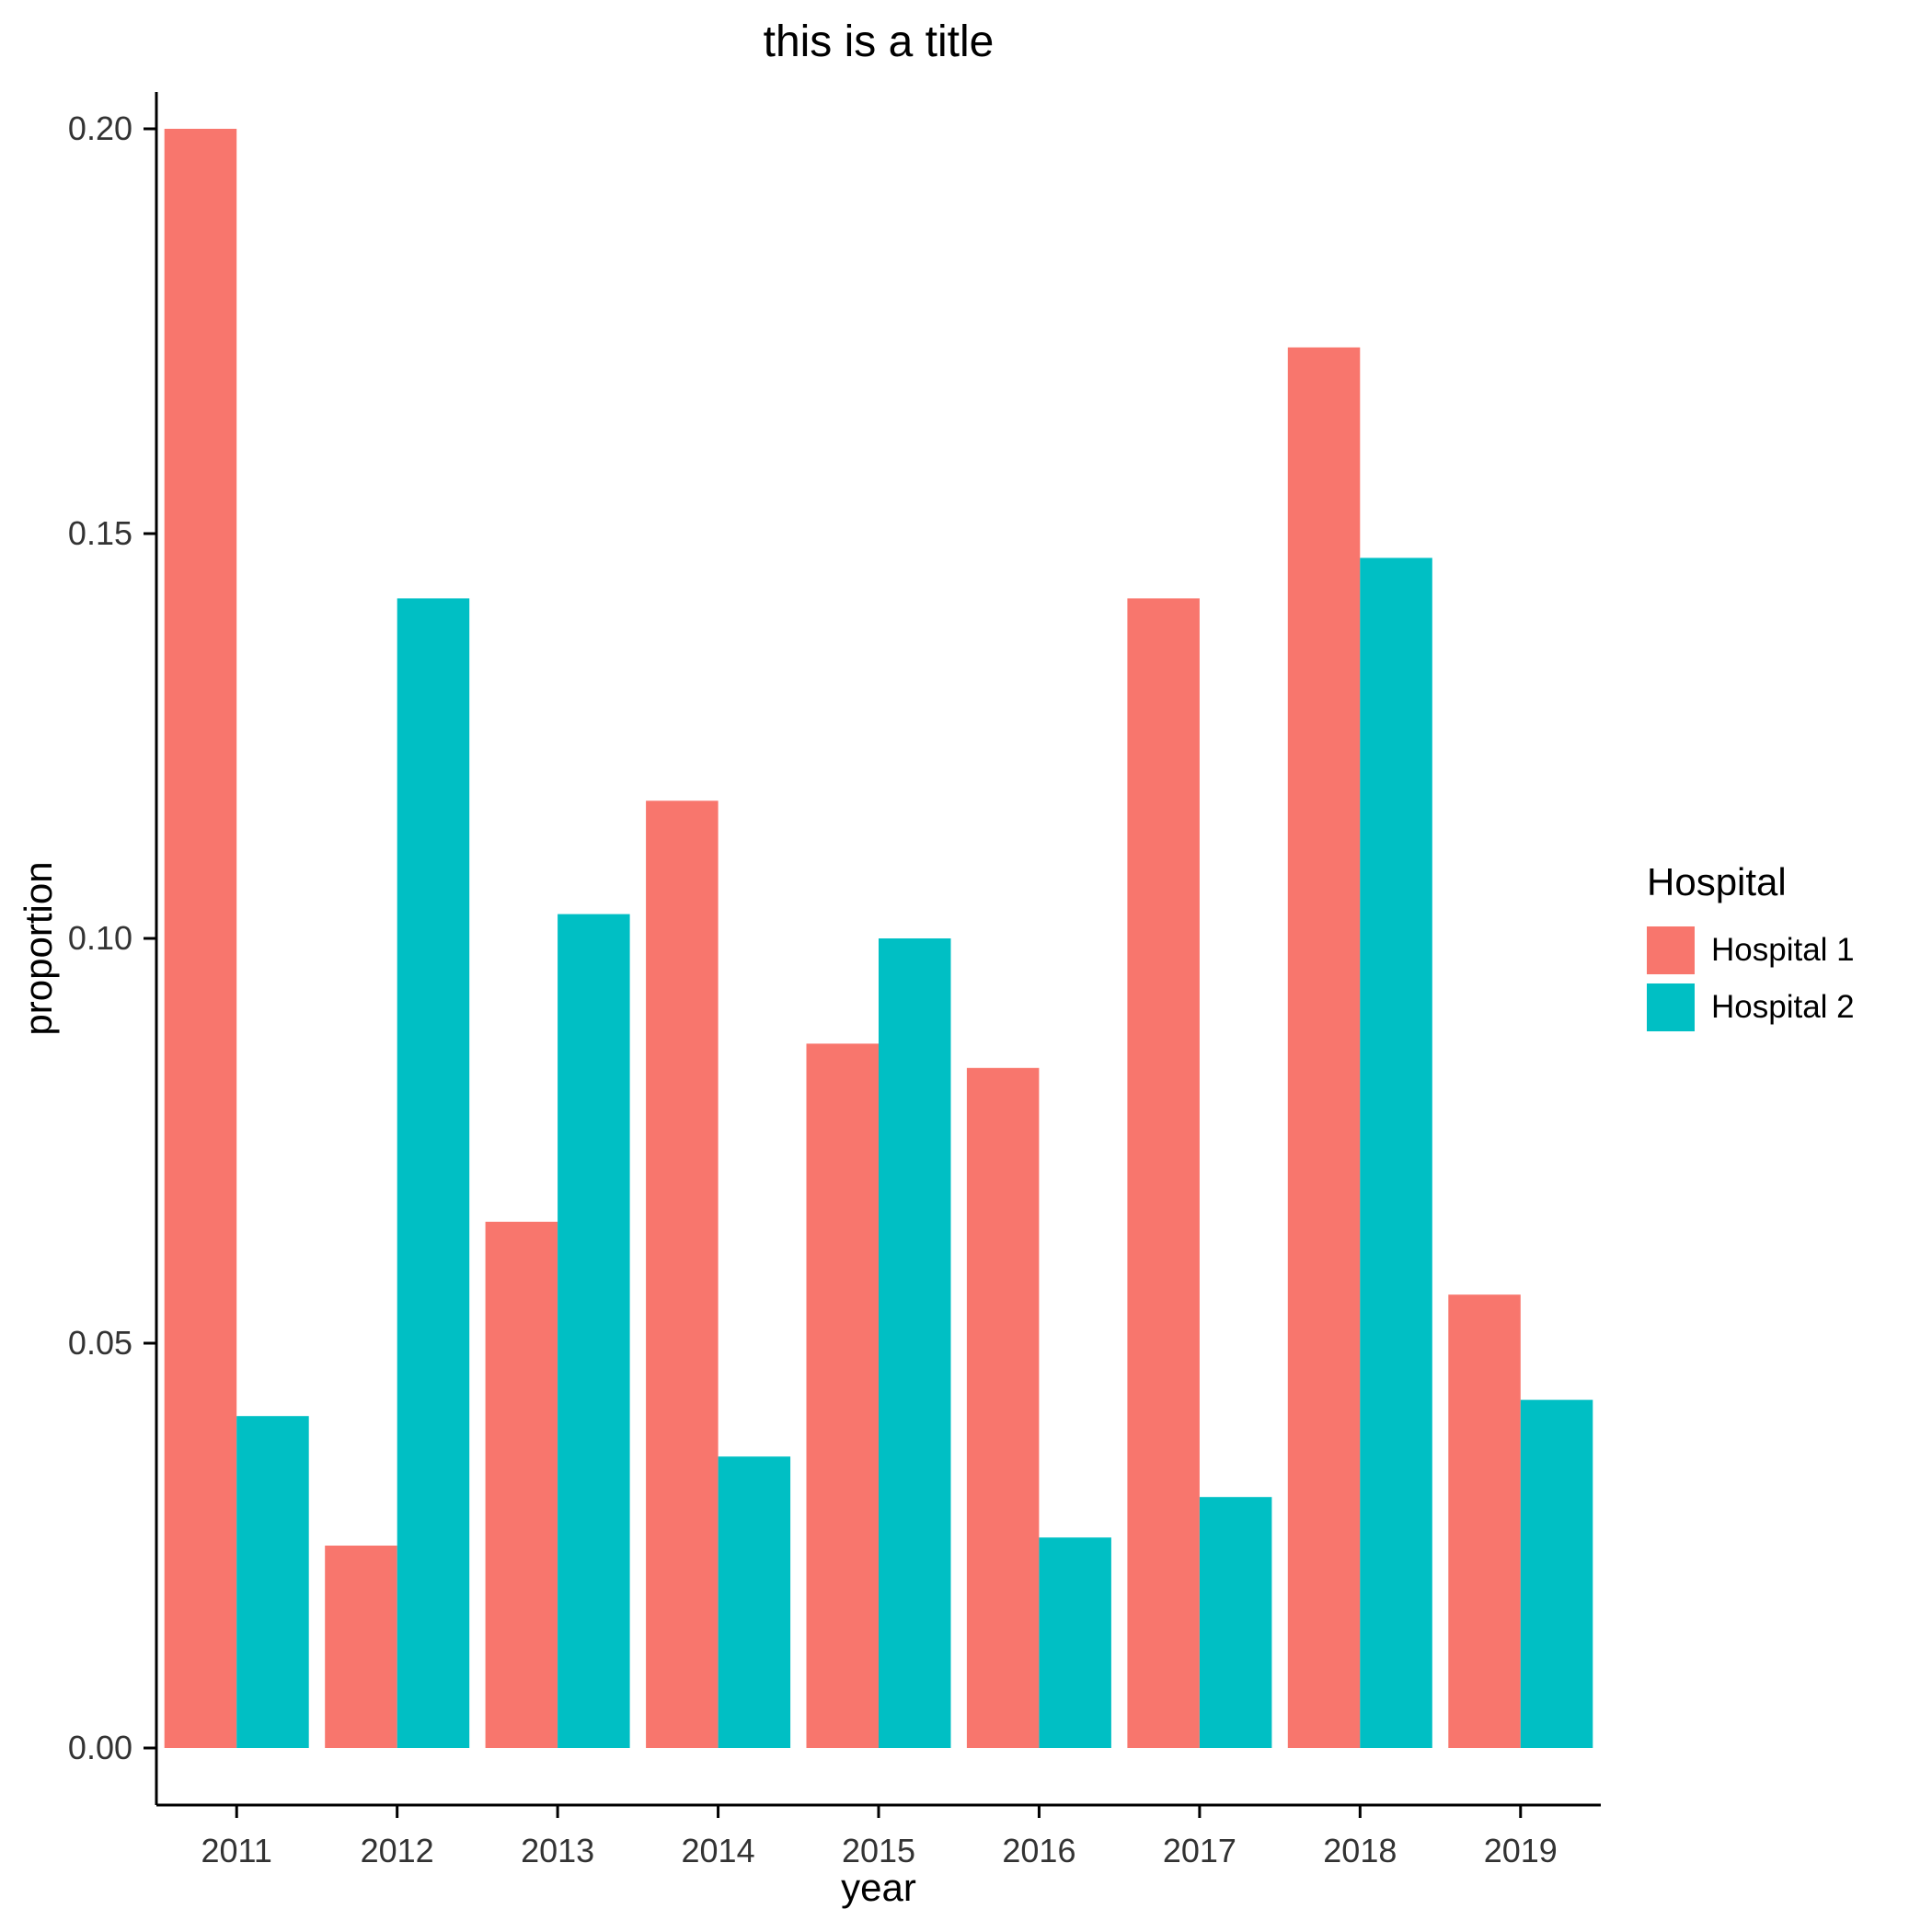 Image resolution: width=1932 pixels, height=1932 pixels. Describe the element at coordinates (557, 1850) in the screenshot. I see `x-tick-label: 2013` at that location.